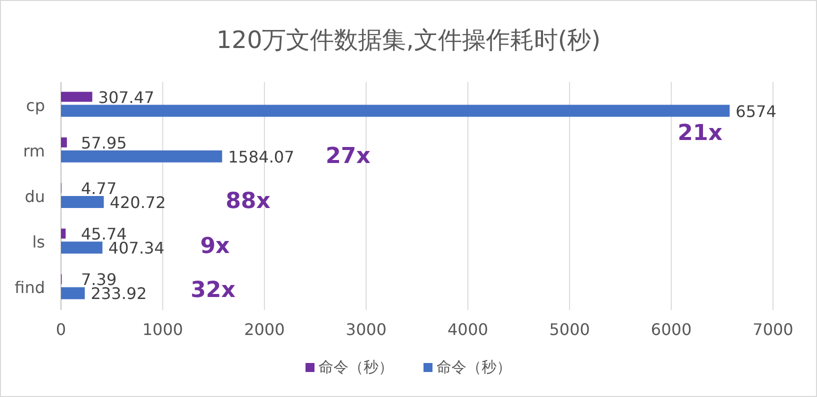  What do you see at coordinates (118, 294) in the screenshot?
I see `data-label: 233.92` at bounding box center [118, 294].